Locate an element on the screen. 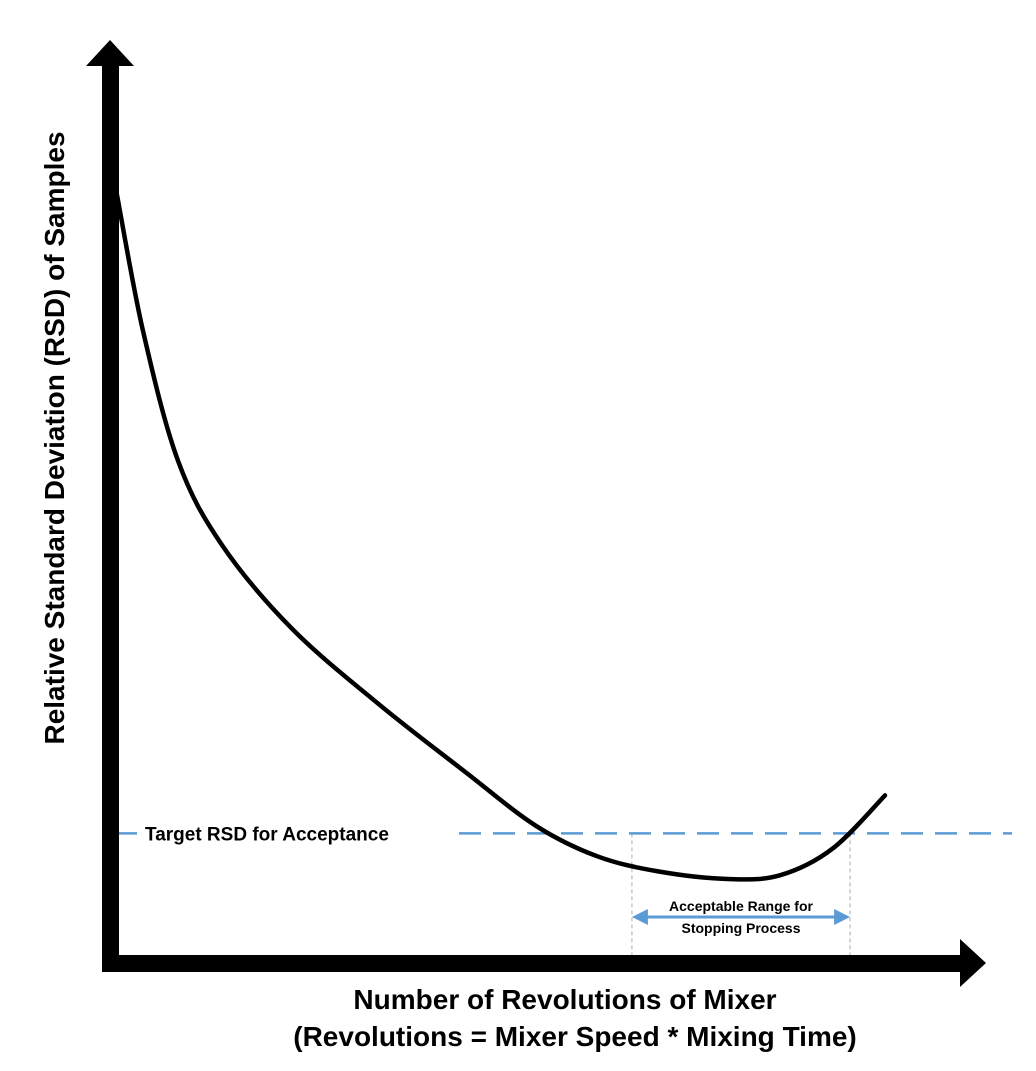 The height and width of the screenshot is (1071, 1036). range-arrow-left-head is located at coordinates (639, 917).